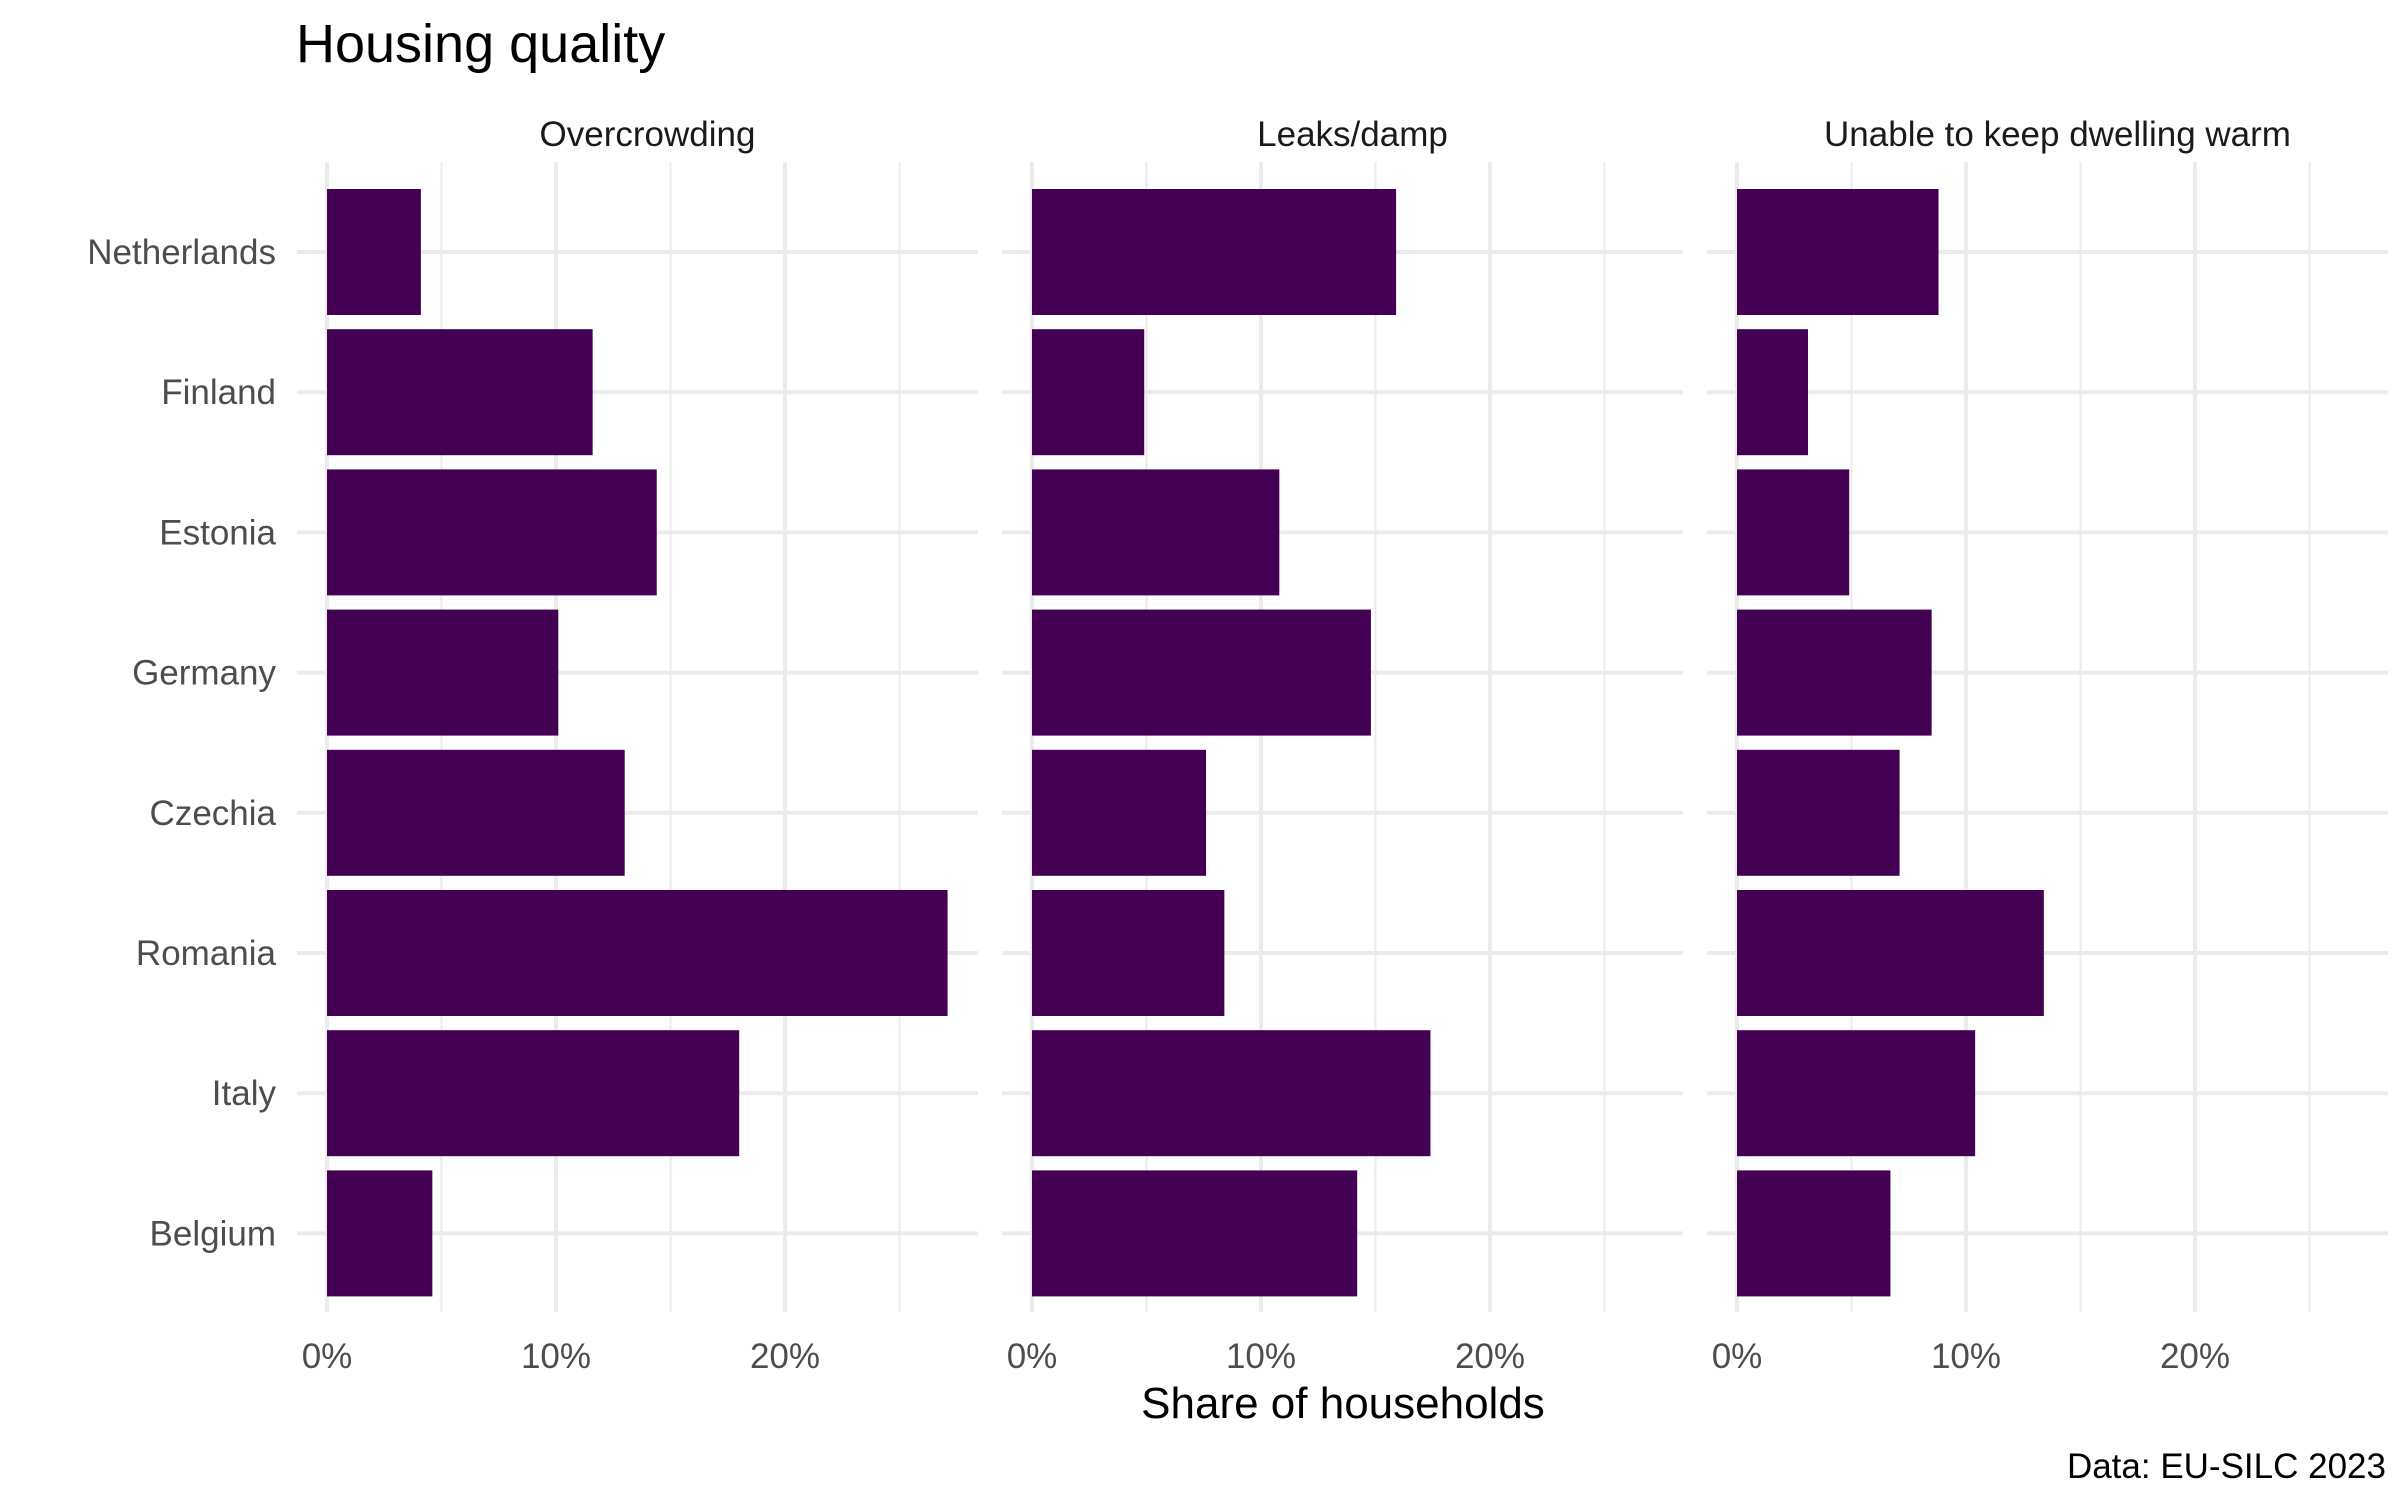  Describe the element at coordinates (2226, 1466) in the screenshot. I see `chart-caption: Data: EU-SILC 2023` at that location.